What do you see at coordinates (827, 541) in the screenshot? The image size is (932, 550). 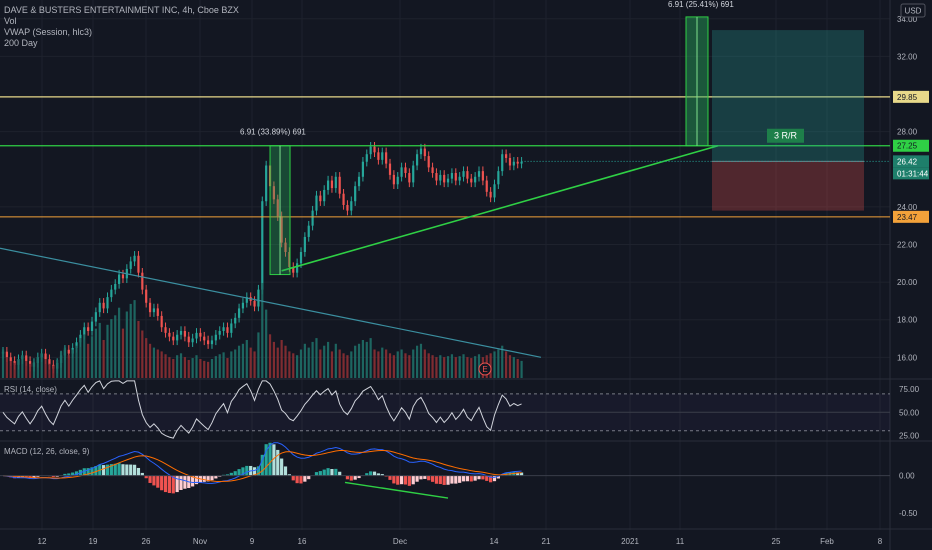 I see `time-tick-label: Feb` at bounding box center [827, 541].